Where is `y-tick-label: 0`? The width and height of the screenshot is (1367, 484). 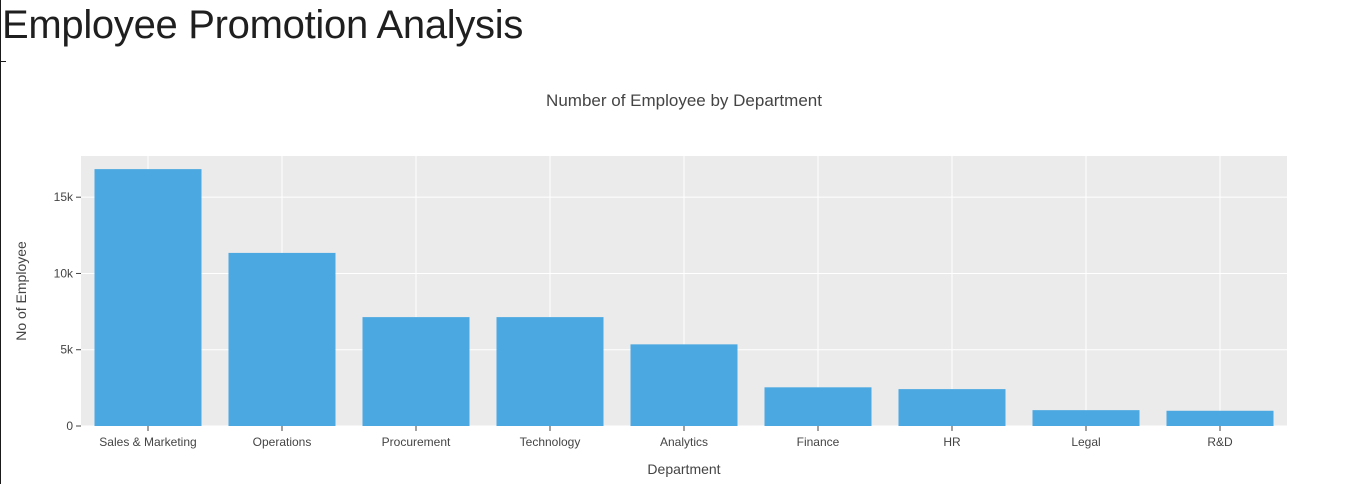 y-tick-label: 0 is located at coordinates (69, 426).